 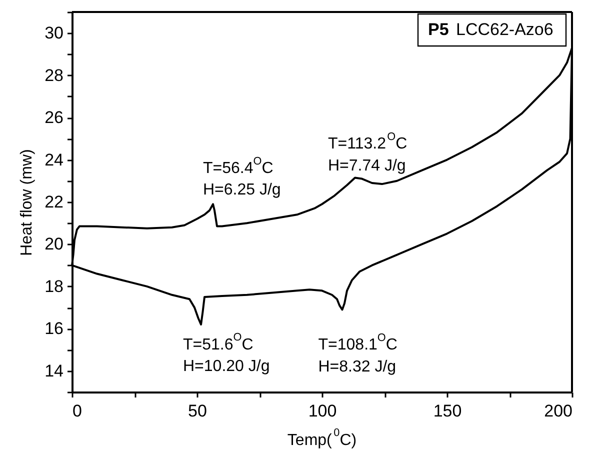 What do you see at coordinates (197, 411) in the screenshot?
I see `x-tick-label: 50` at bounding box center [197, 411].